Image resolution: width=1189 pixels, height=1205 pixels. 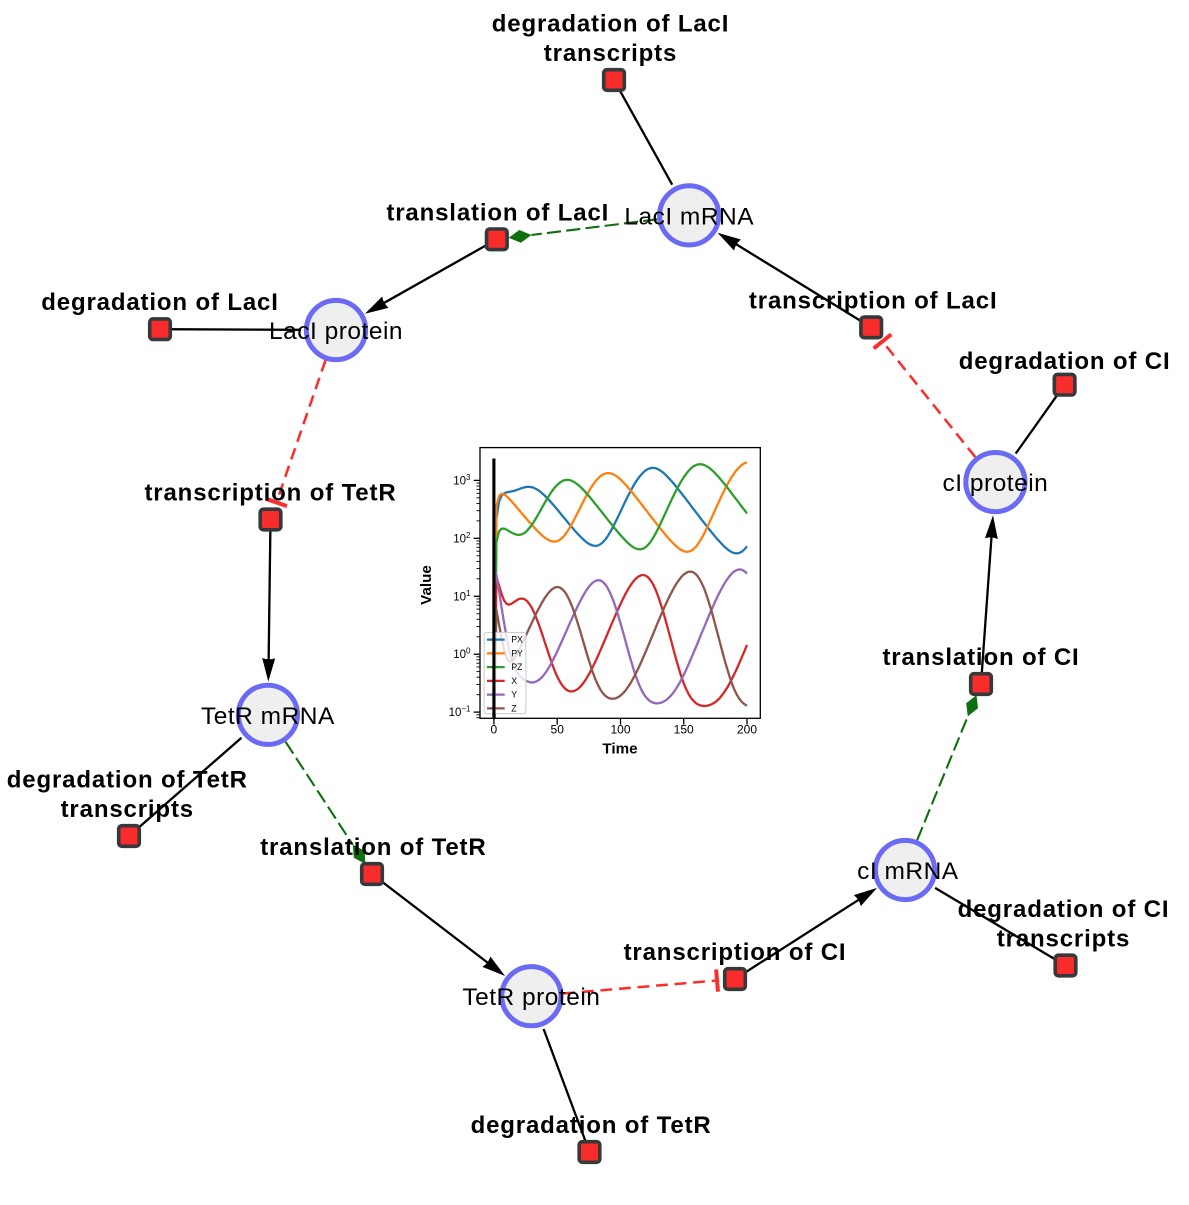 What do you see at coordinates (684, 729) in the screenshot?
I see `svg-text: 150` at bounding box center [684, 729].